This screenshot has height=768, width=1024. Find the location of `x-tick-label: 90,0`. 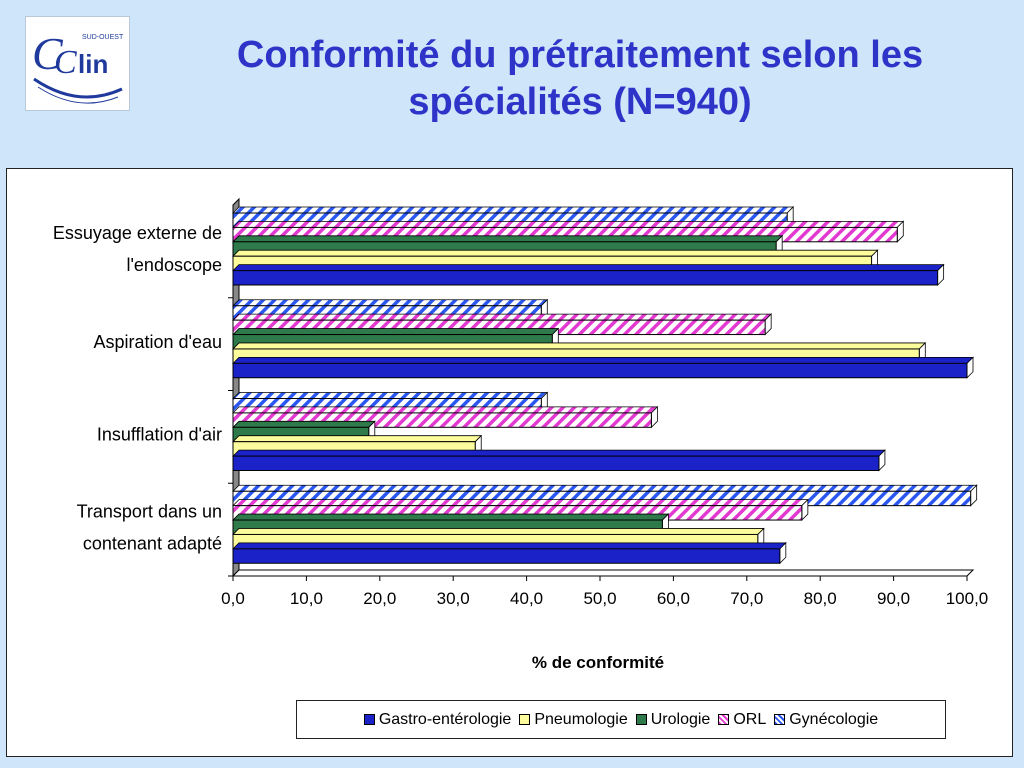

x-tick-label: 90,0 is located at coordinates (893, 598).